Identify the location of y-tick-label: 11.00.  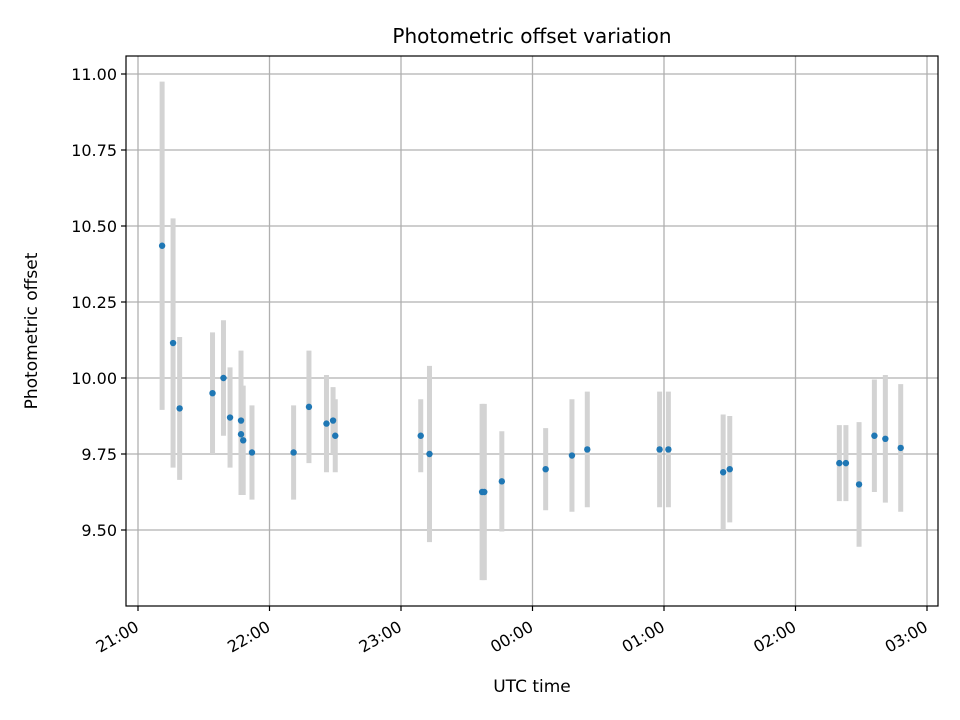
(94, 74).